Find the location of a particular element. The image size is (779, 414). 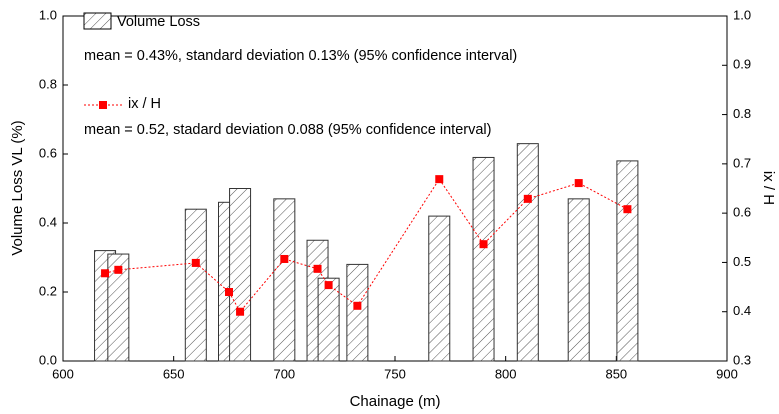

y-tick-label: 0.2 is located at coordinates (48, 290).